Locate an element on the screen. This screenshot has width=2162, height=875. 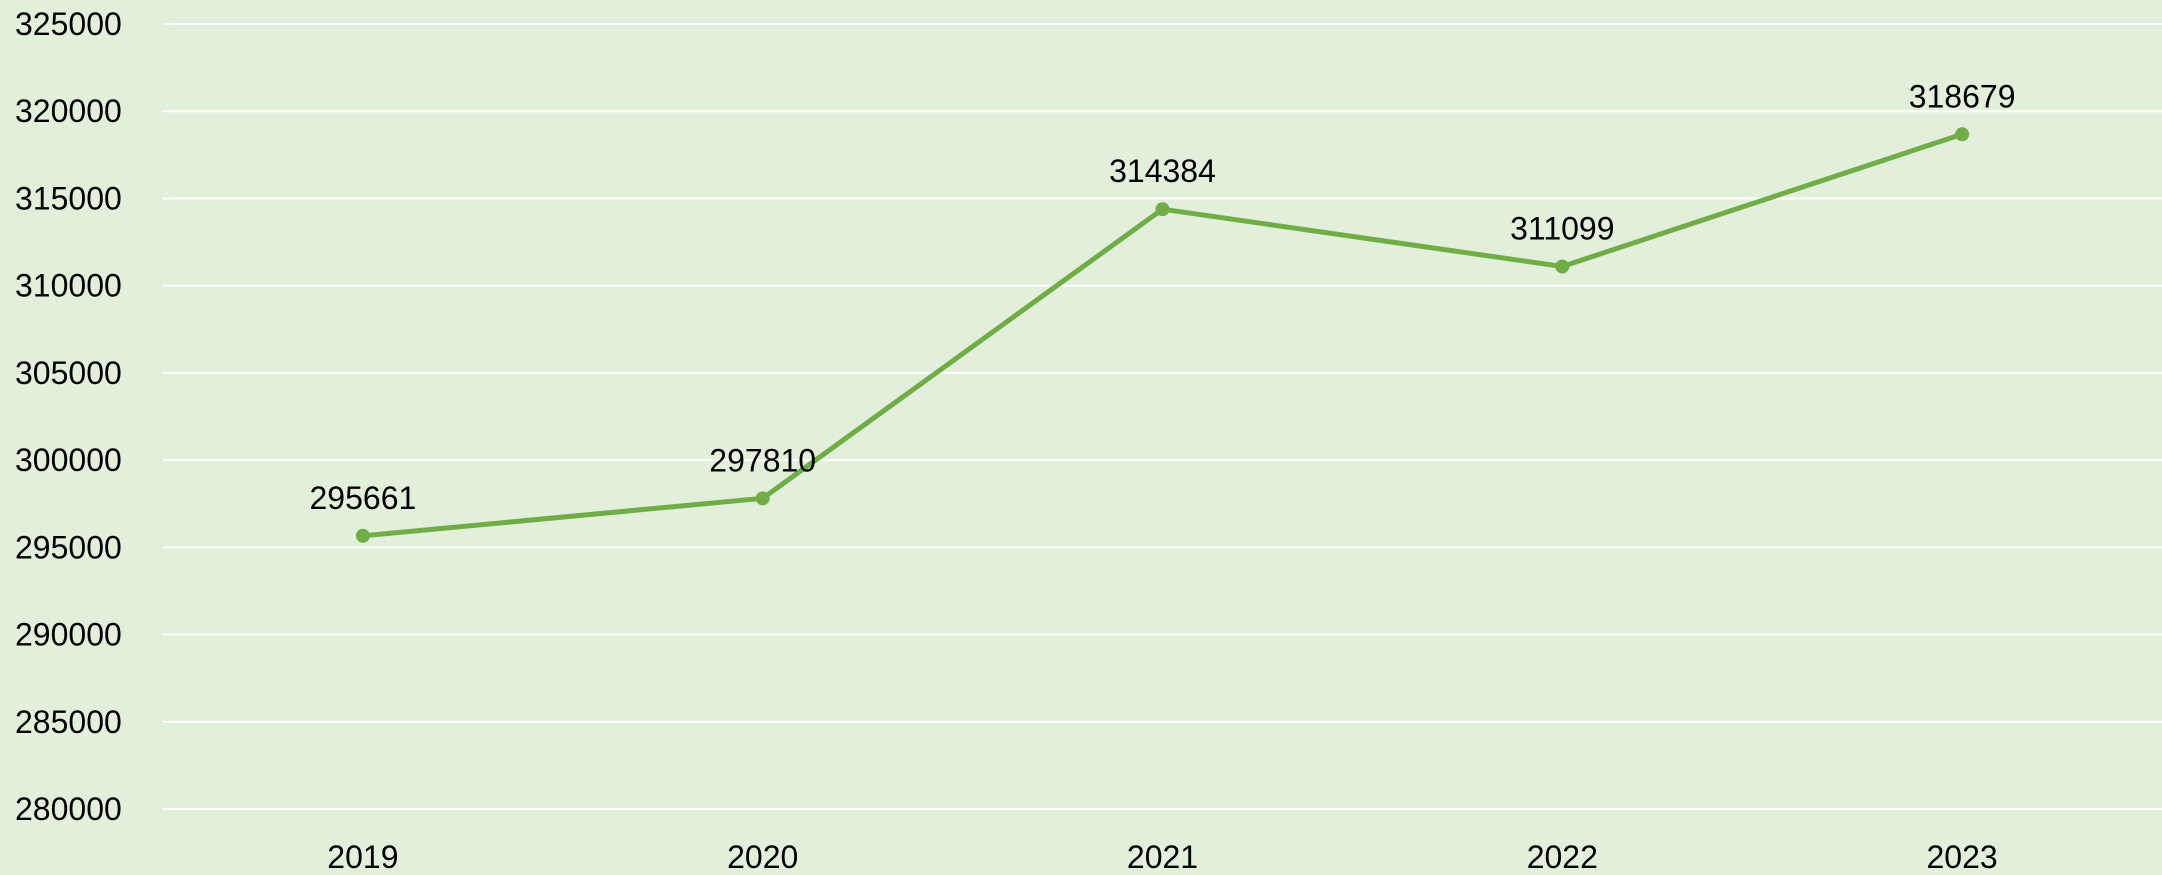
y-tick-label: 300000 is located at coordinates (68, 460).